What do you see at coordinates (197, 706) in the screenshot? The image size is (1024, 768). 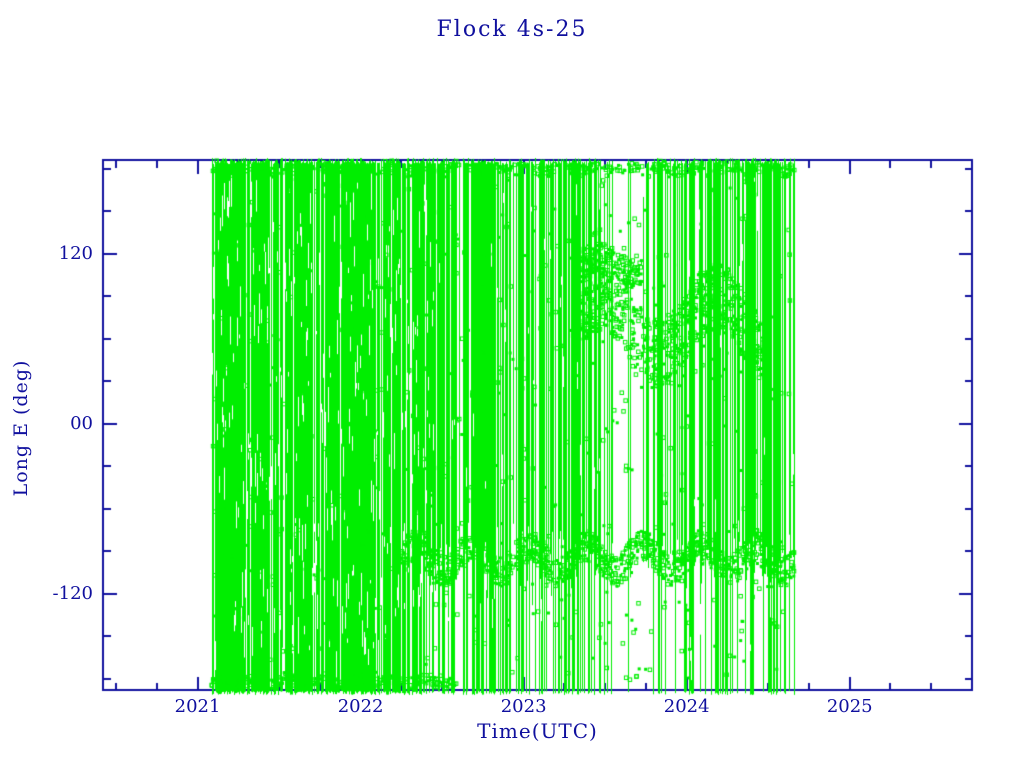 I see `x-tick-label: 2021` at bounding box center [197, 706].